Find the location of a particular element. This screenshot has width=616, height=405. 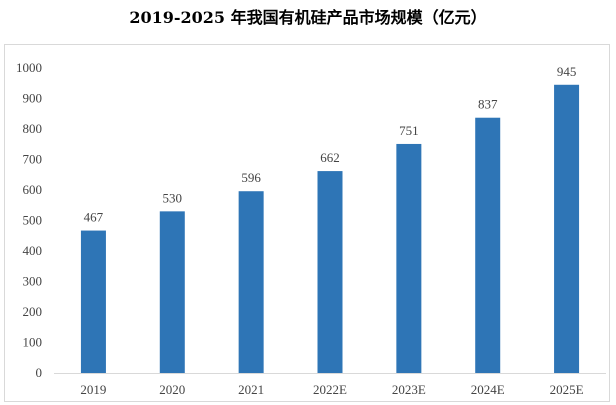

chart-title: 2019-2025 年我国有机硅产品市场规模（亿元） is located at coordinates (308, 17).